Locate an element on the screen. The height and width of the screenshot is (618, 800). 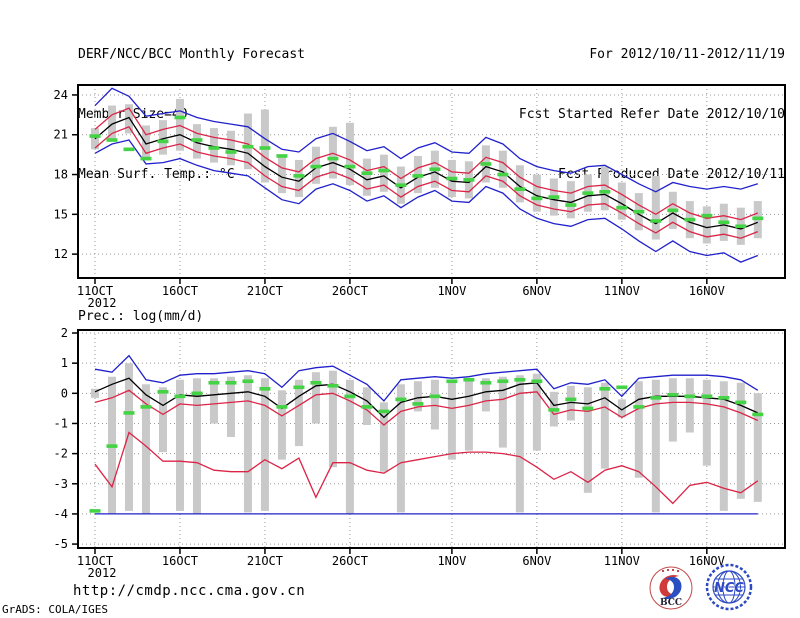
x-tick-label: 16OCT is located at coordinates (180, 291).